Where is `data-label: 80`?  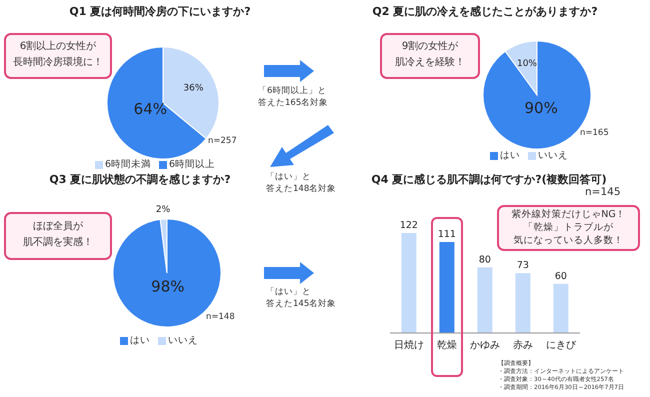 data-label: 80 is located at coordinates (484, 260).